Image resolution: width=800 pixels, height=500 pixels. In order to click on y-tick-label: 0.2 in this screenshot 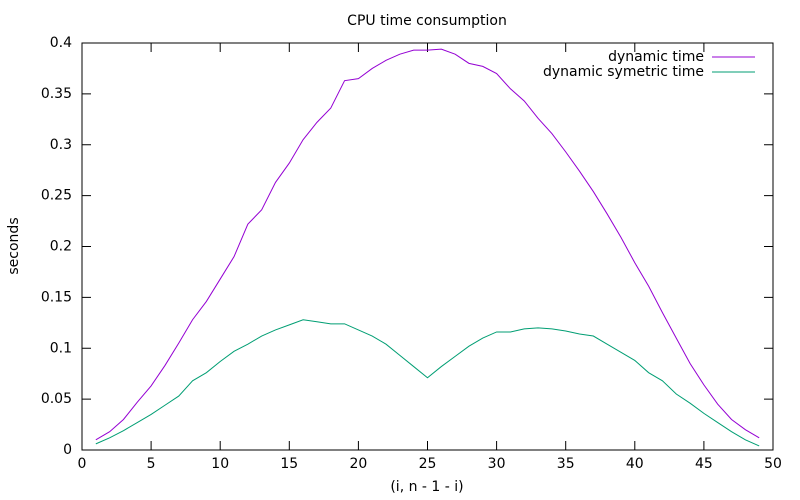, I will do `click(61, 247)`.